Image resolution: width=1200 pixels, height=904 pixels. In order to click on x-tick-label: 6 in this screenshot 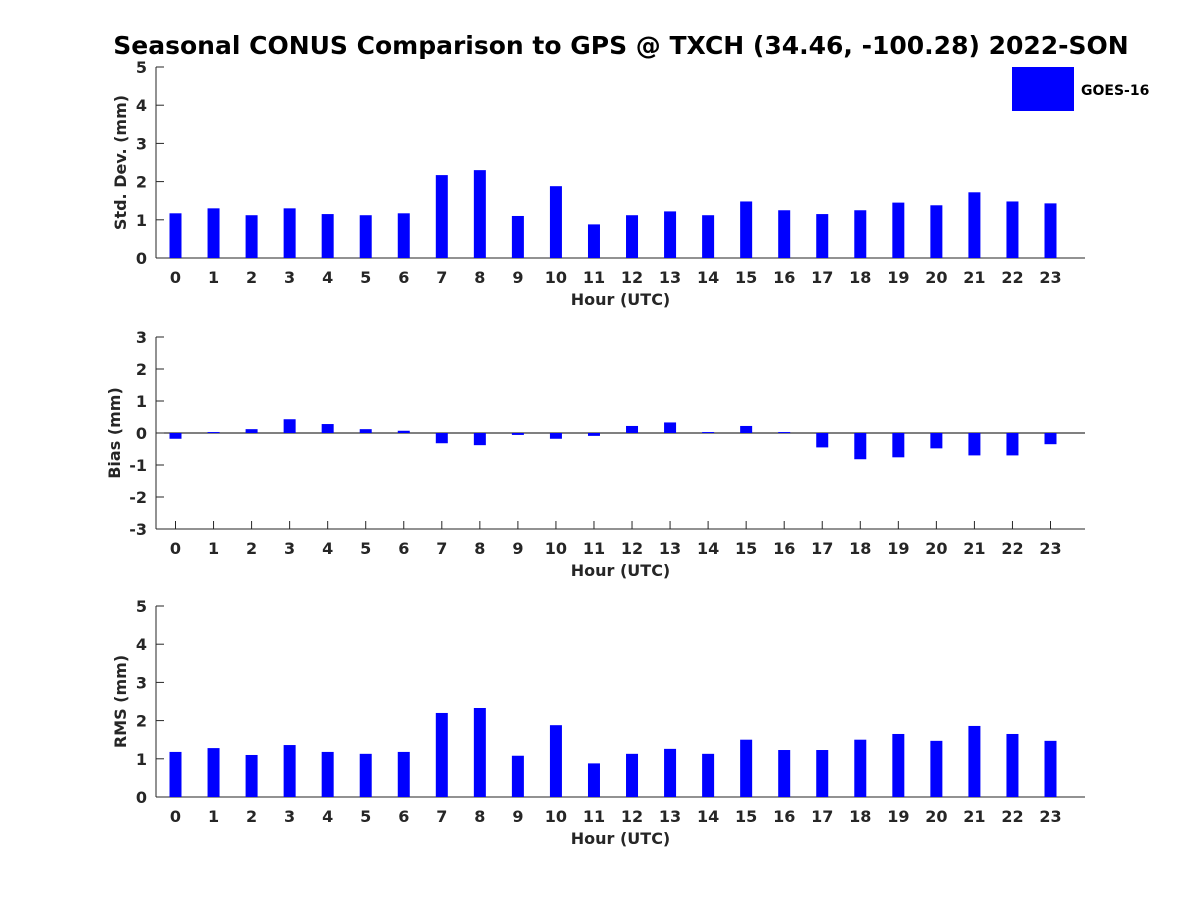, I will do `click(403, 277)`.